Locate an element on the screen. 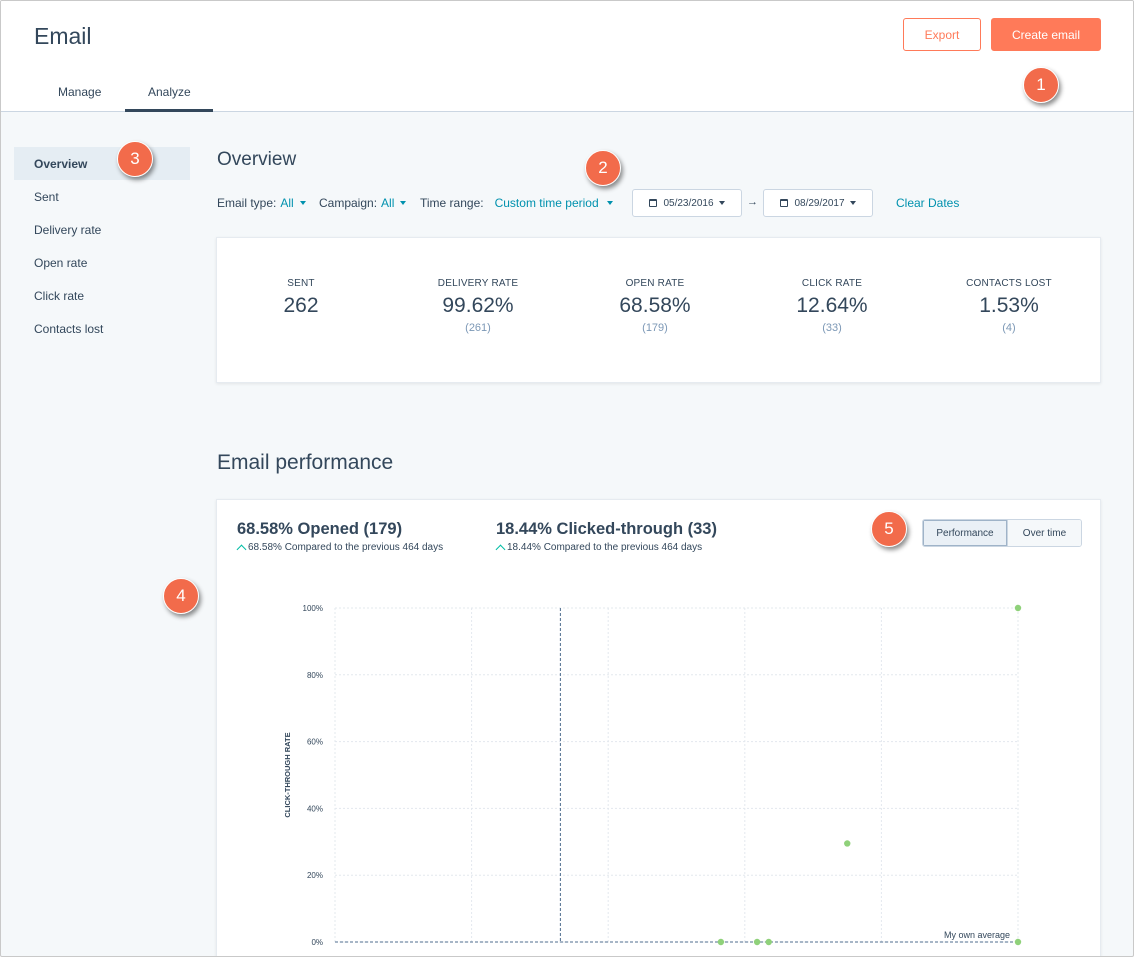 This screenshot has height=957, width=1134. email-type-value: All is located at coordinates (287, 203).